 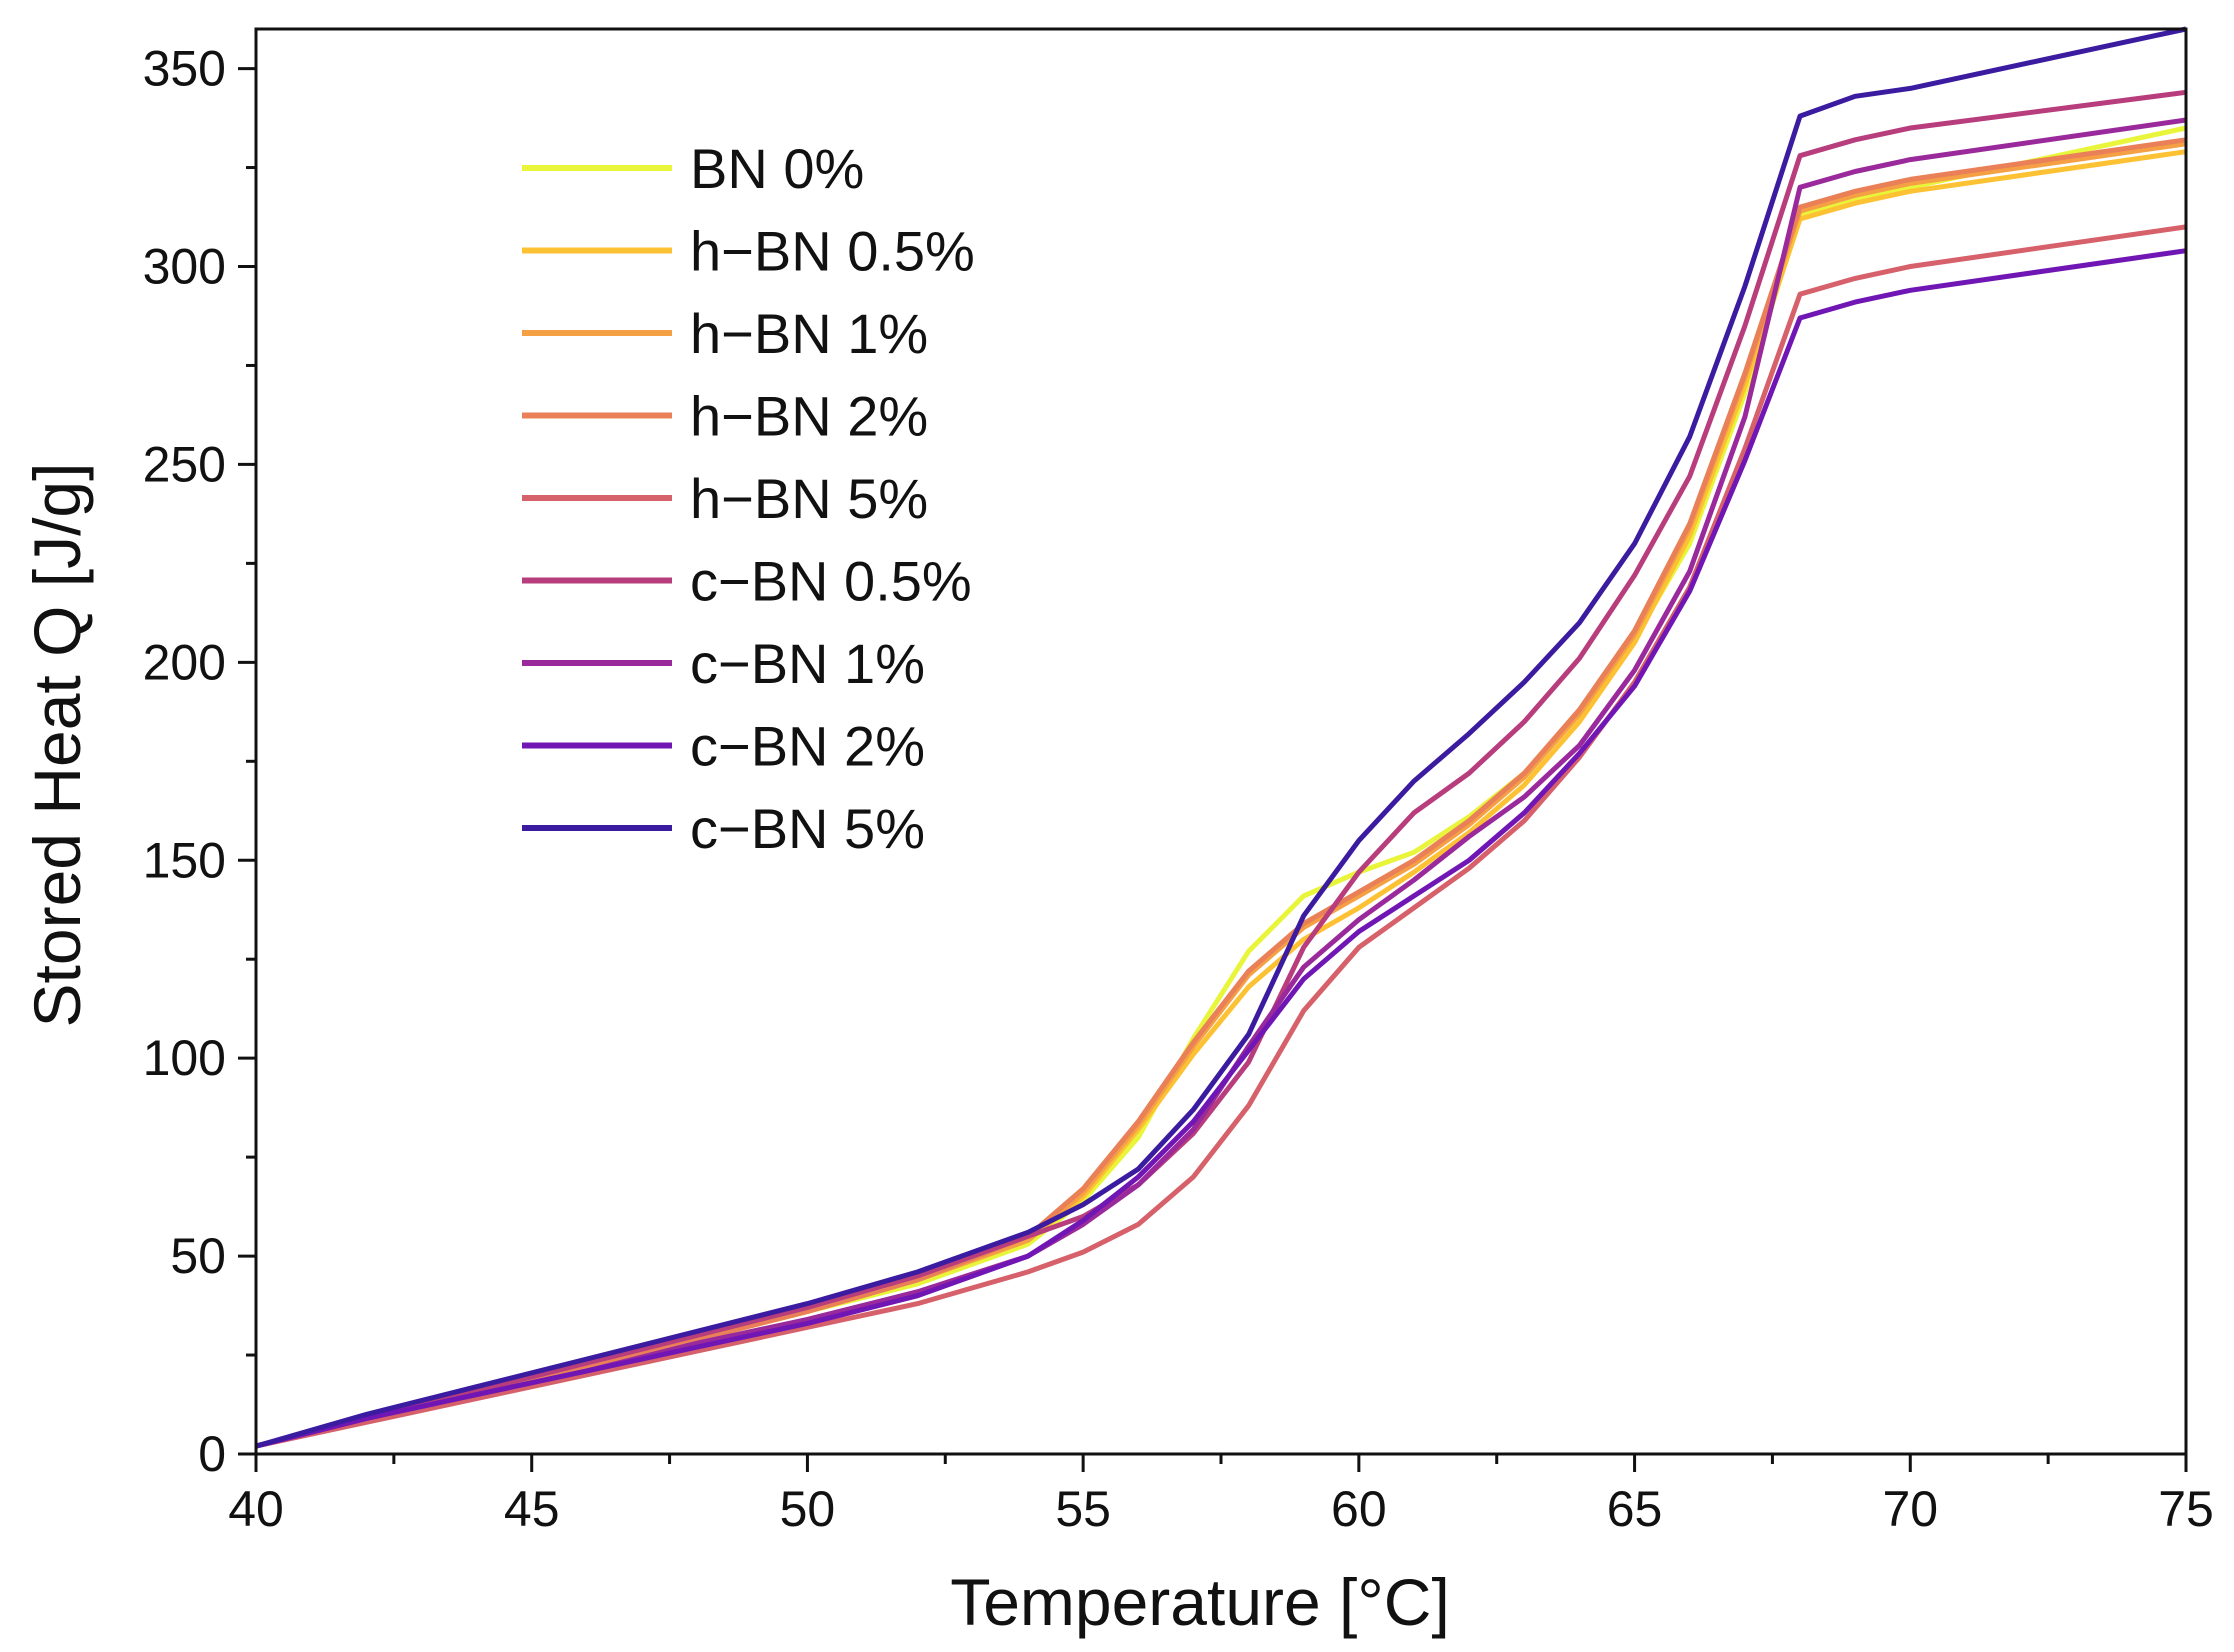 What do you see at coordinates (256, 1509) in the screenshot?
I see `x-tick-label: 40` at bounding box center [256, 1509].